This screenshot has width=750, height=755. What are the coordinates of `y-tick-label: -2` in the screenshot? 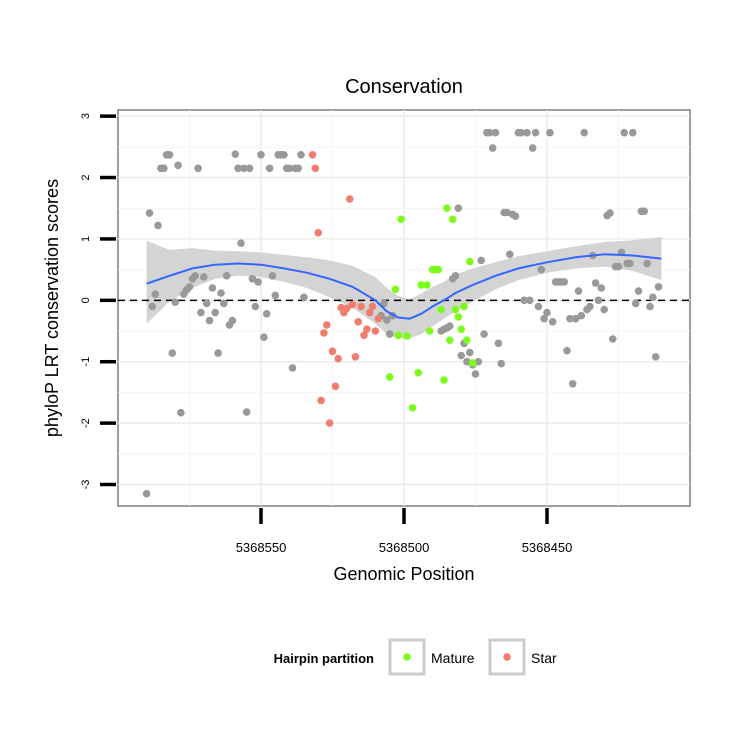 It's located at (86, 423).